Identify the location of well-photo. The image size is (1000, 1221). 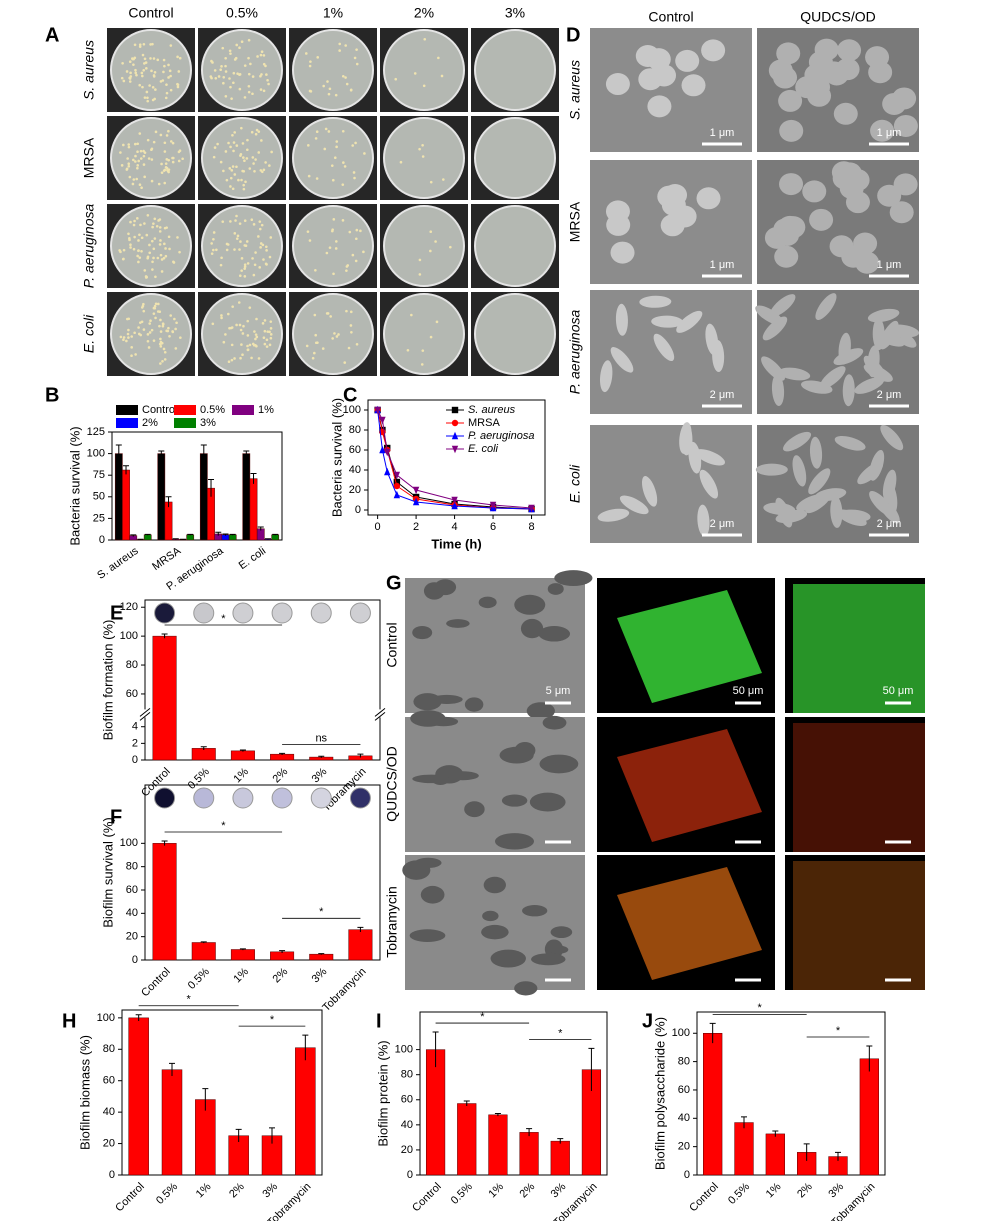
(360, 798).